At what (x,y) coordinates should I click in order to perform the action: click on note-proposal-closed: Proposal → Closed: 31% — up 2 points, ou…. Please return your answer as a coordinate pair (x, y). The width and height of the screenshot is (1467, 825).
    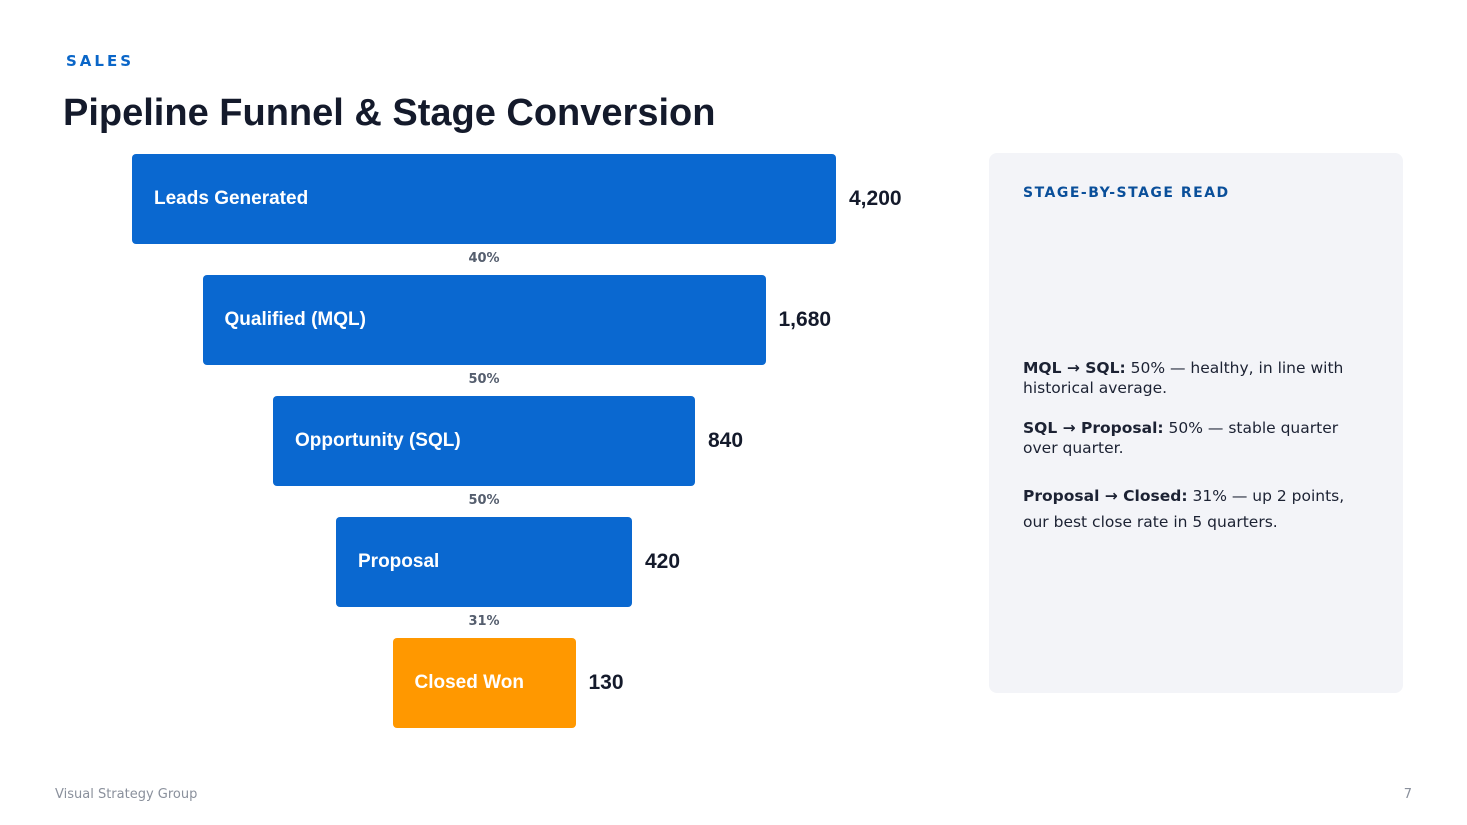
    Looking at the image, I should click on (1198, 509).